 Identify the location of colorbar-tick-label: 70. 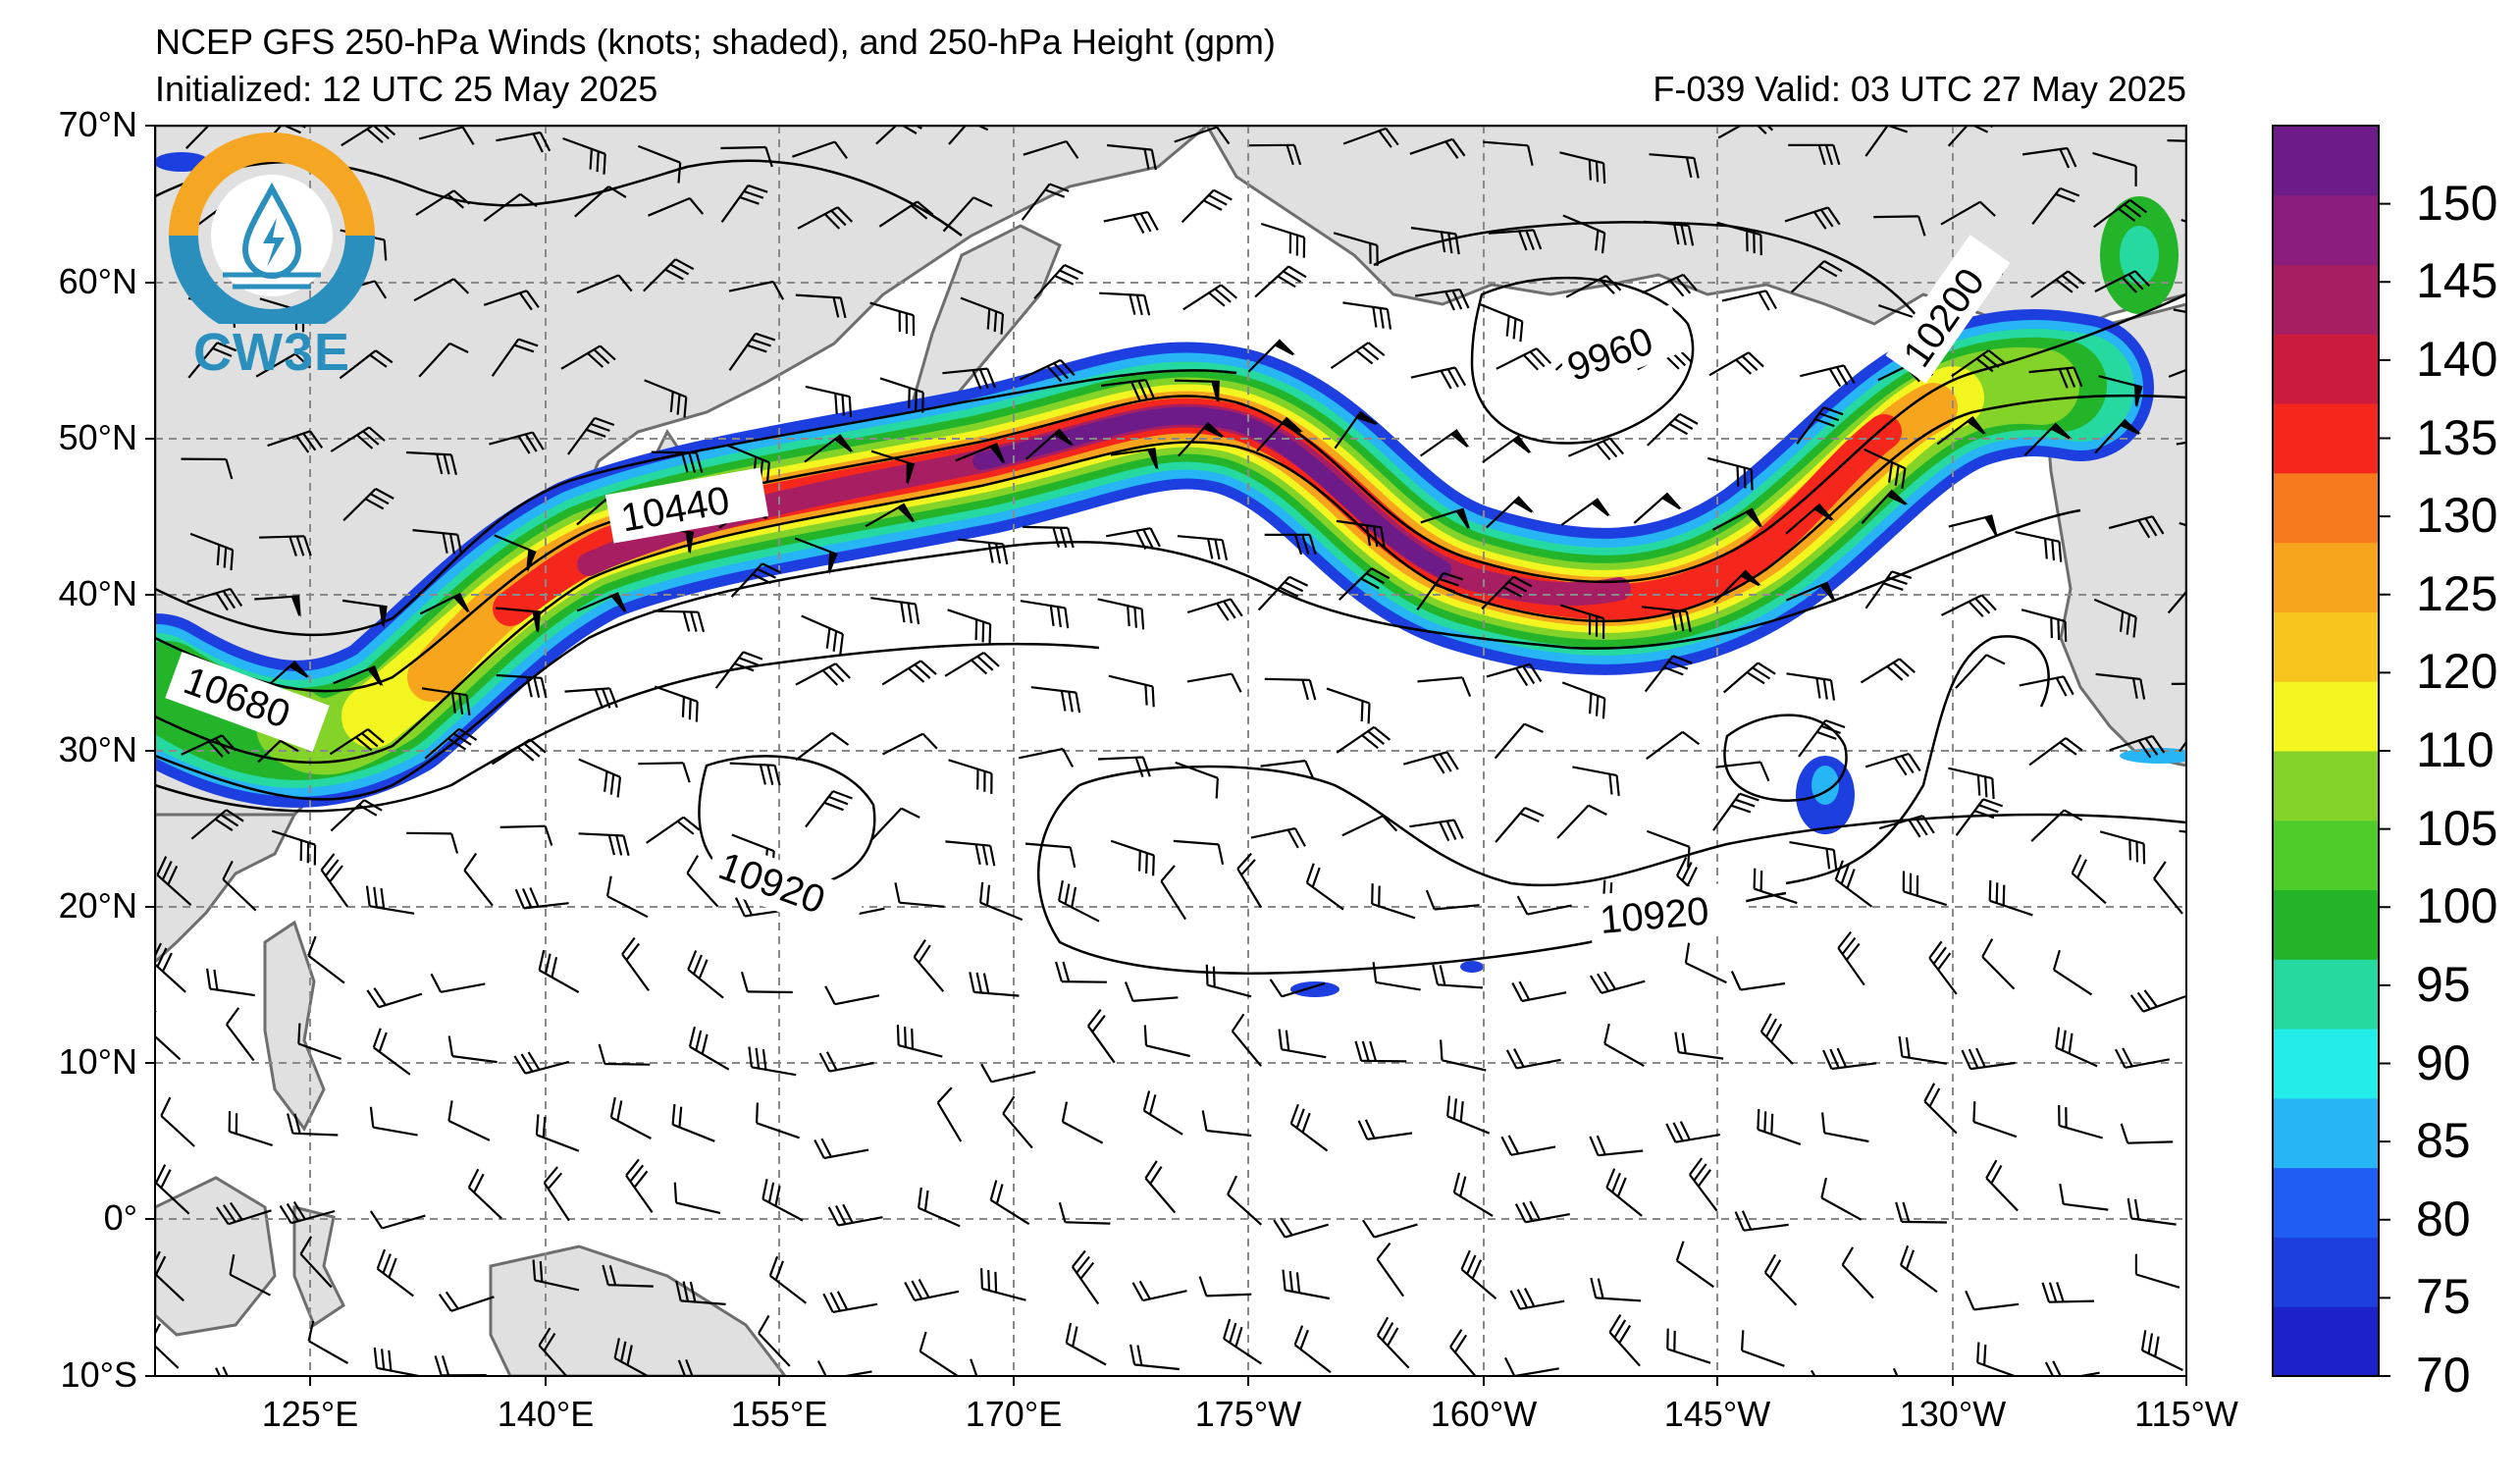
(2443, 1376).